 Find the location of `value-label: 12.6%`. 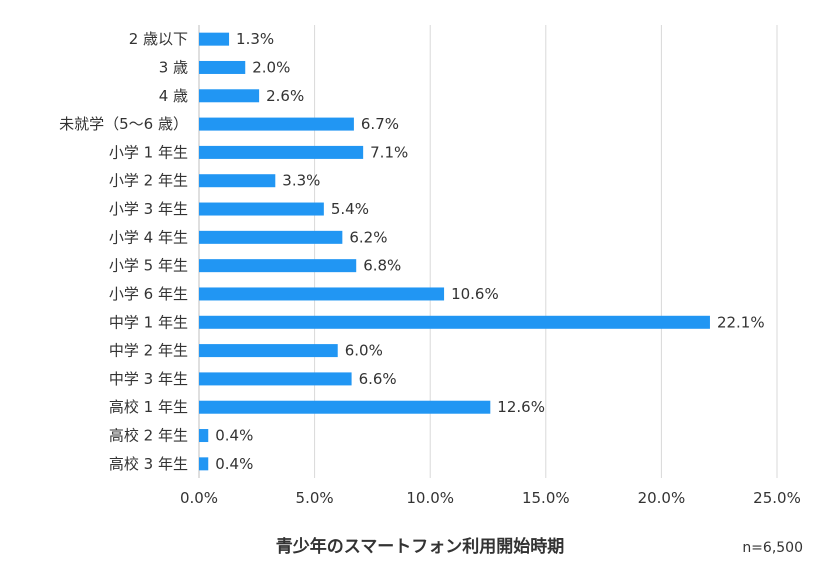

value-label: 12.6% is located at coordinates (521, 407).